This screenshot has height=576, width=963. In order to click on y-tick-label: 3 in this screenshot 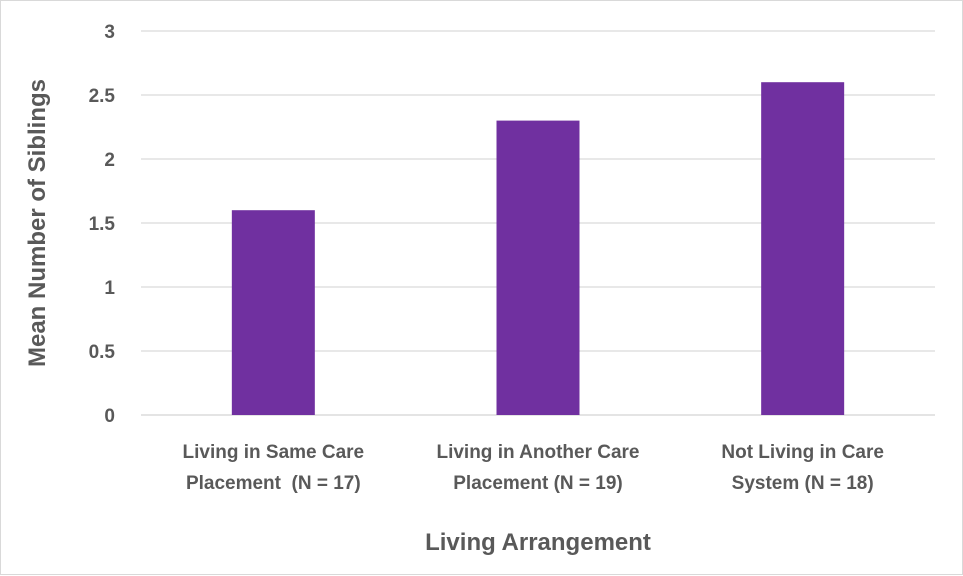, I will do `click(109, 32)`.